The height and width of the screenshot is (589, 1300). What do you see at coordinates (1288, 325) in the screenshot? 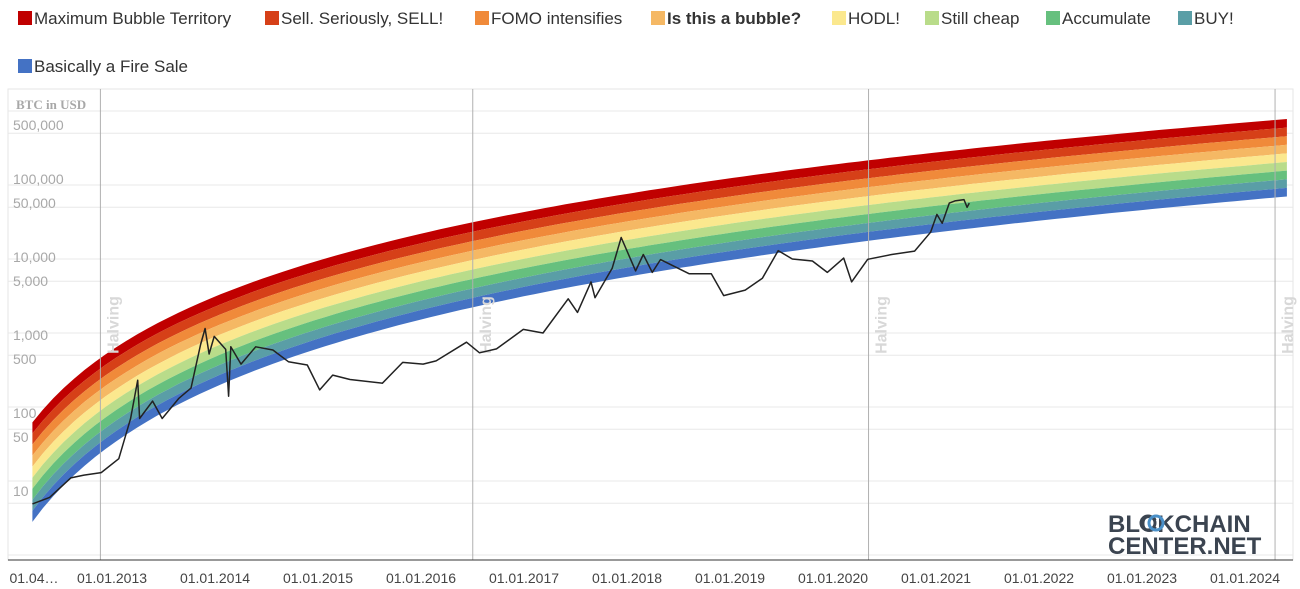
I see `halving-label-3: Halving` at bounding box center [1288, 325].